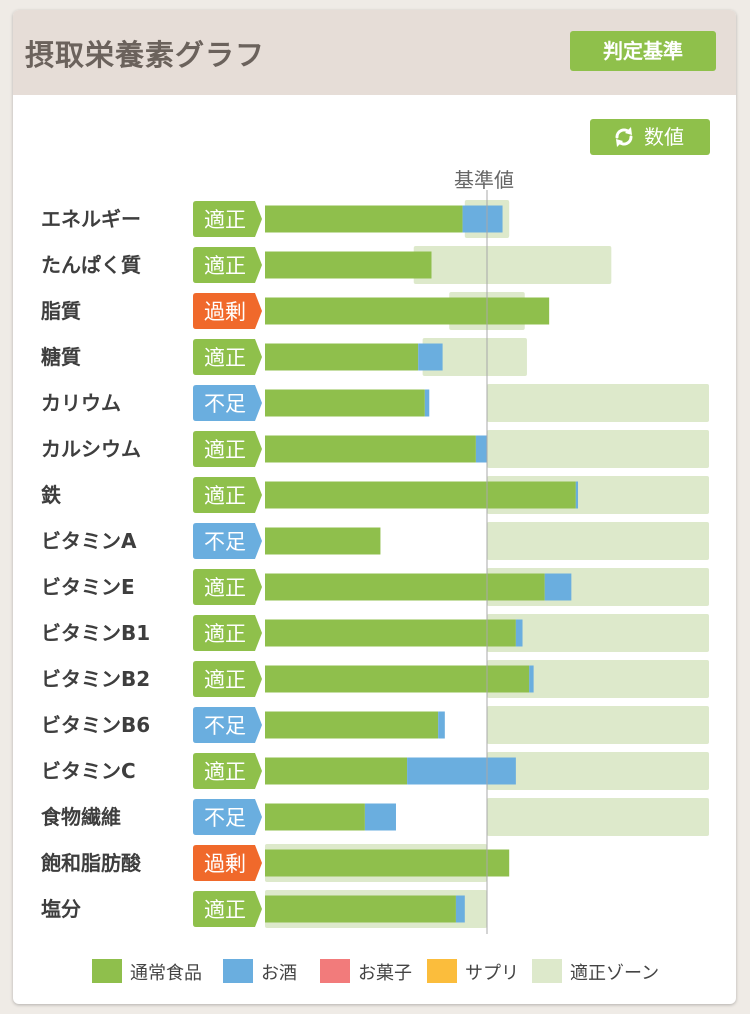 Image resolution: width=750 pixels, height=1014 pixels. What do you see at coordinates (95, 679) in the screenshot?
I see `row-label: ビタミンB2` at bounding box center [95, 679].